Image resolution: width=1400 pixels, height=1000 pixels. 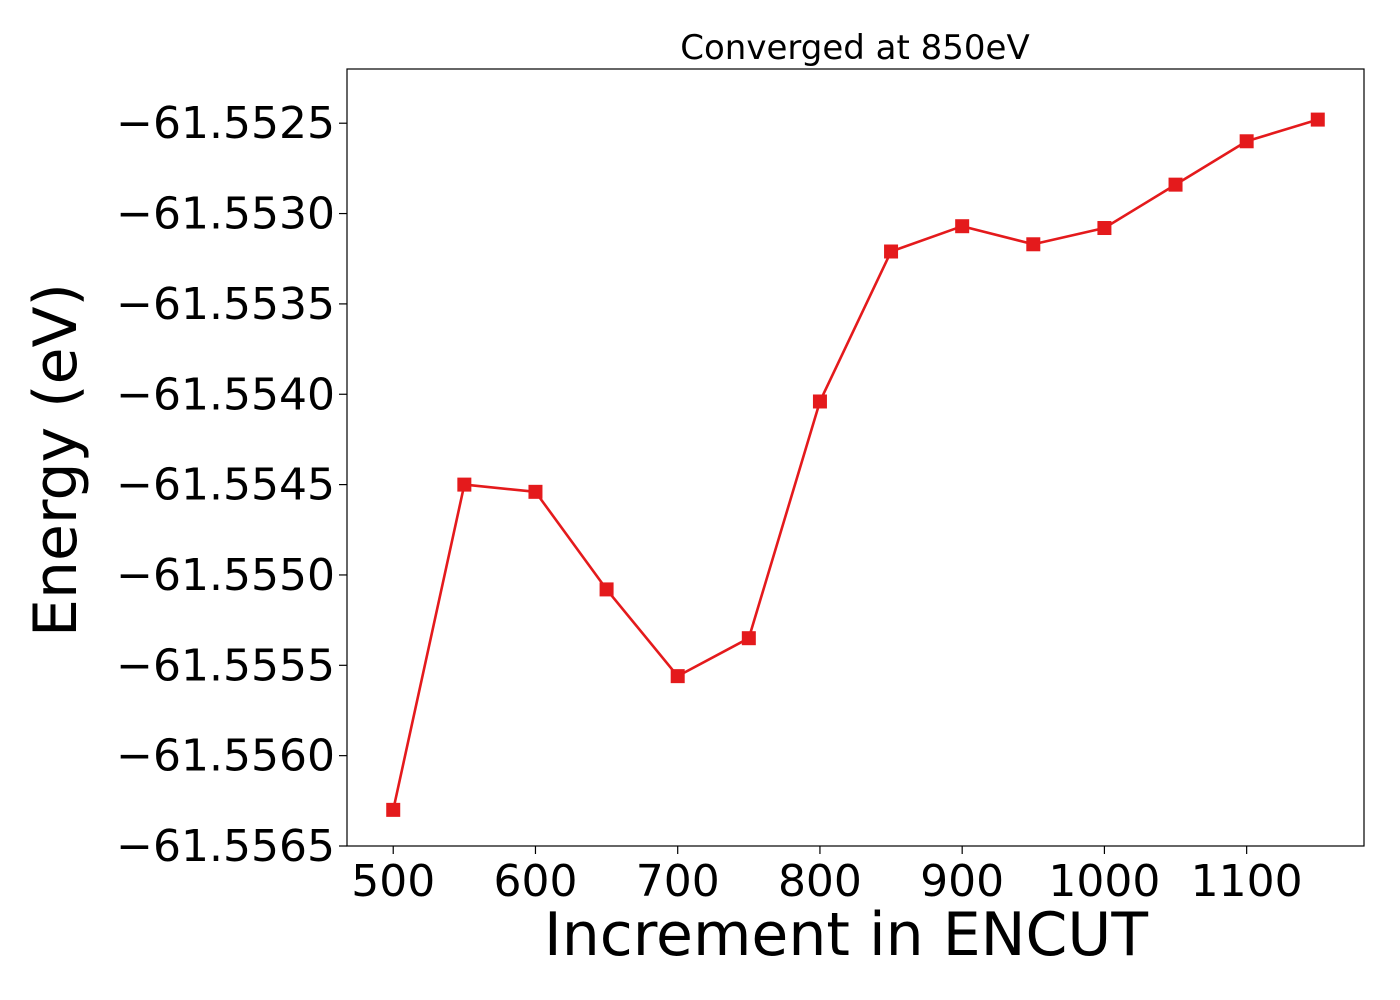 What do you see at coordinates (225, 214) in the screenshot?
I see `y-tick-label: −61.5530` at bounding box center [225, 214].